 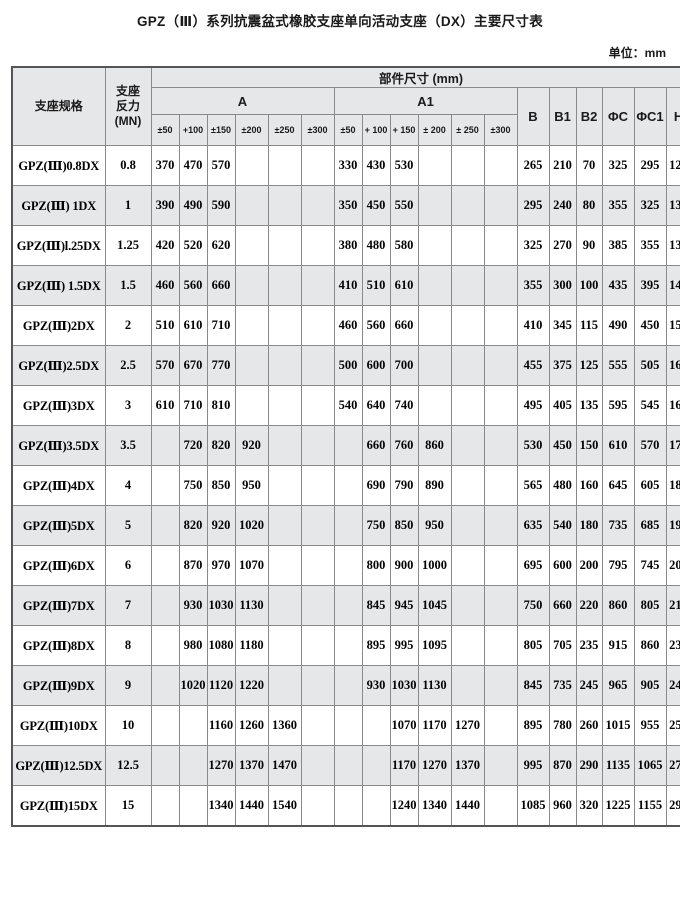 What do you see at coordinates (251, 725) in the screenshot?
I see `cell-a-3: 1260` at bounding box center [251, 725].